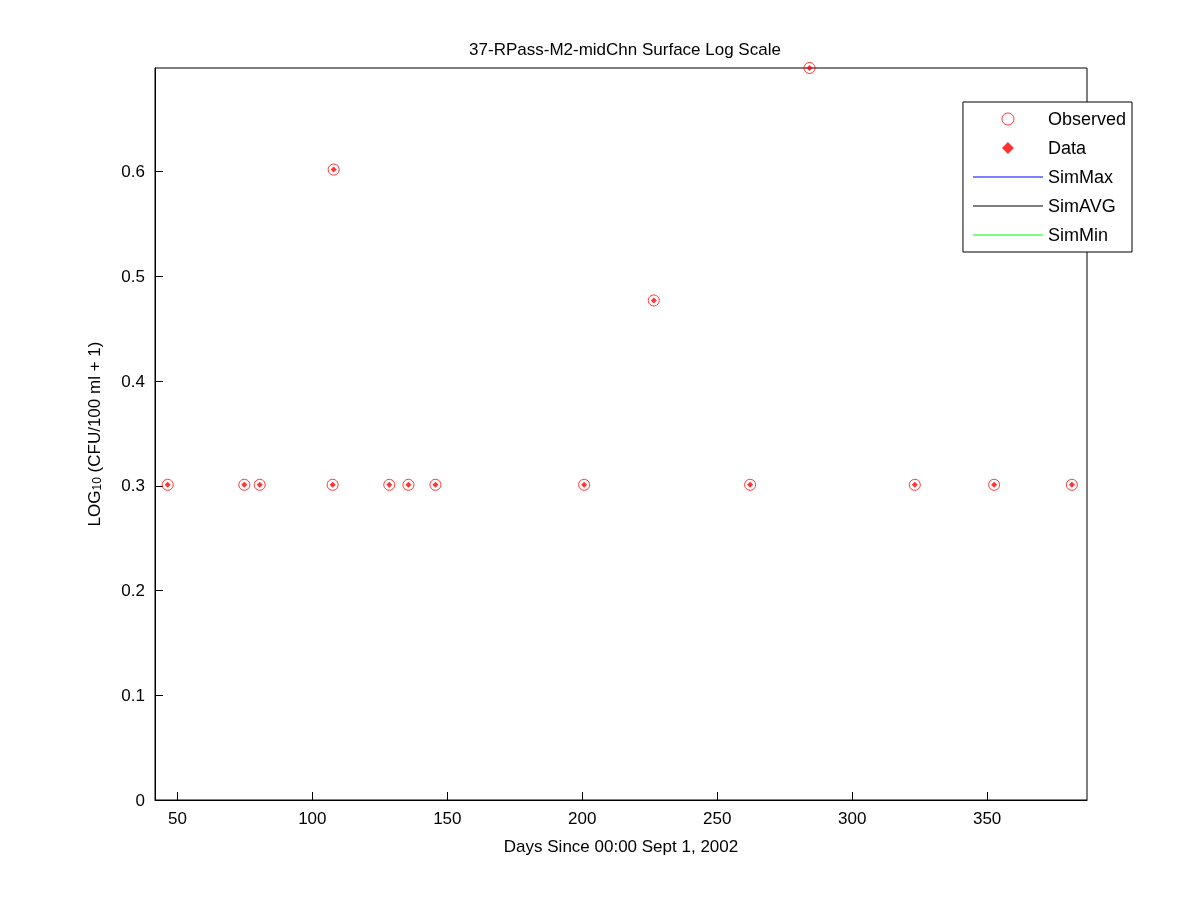 The image size is (1200, 900). Describe the element at coordinates (94, 434) in the screenshot. I see `y-axis-title: LOG10 (CFU/100 ml + 1)` at that location.